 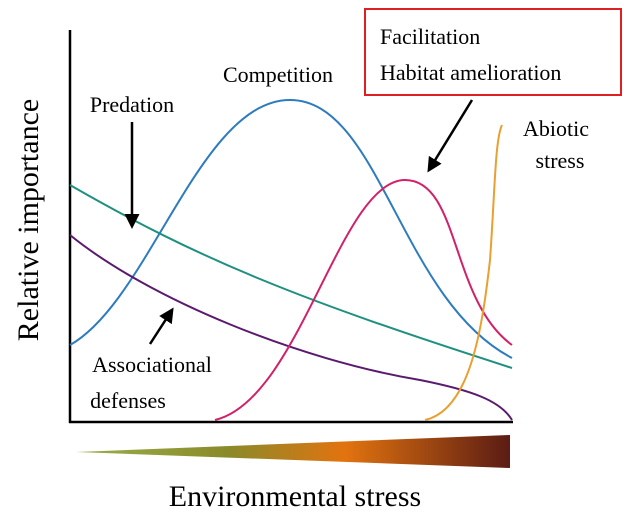 I want to click on associational-label: Associational, so click(x=152, y=364).